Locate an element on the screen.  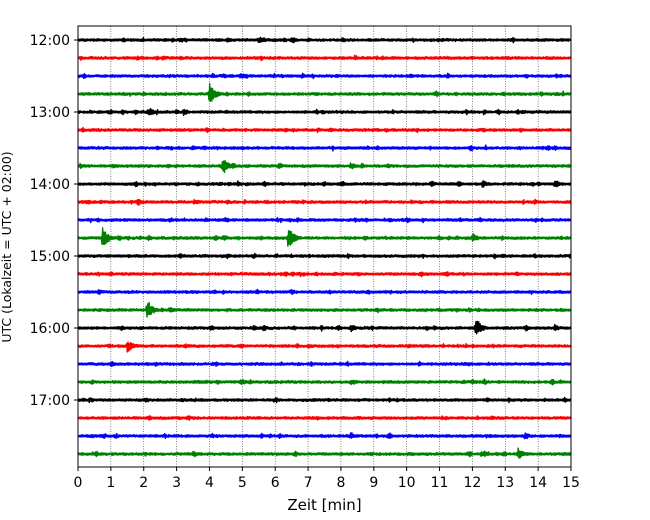
x-tick-label: 4 is located at coordinates (209, 483).